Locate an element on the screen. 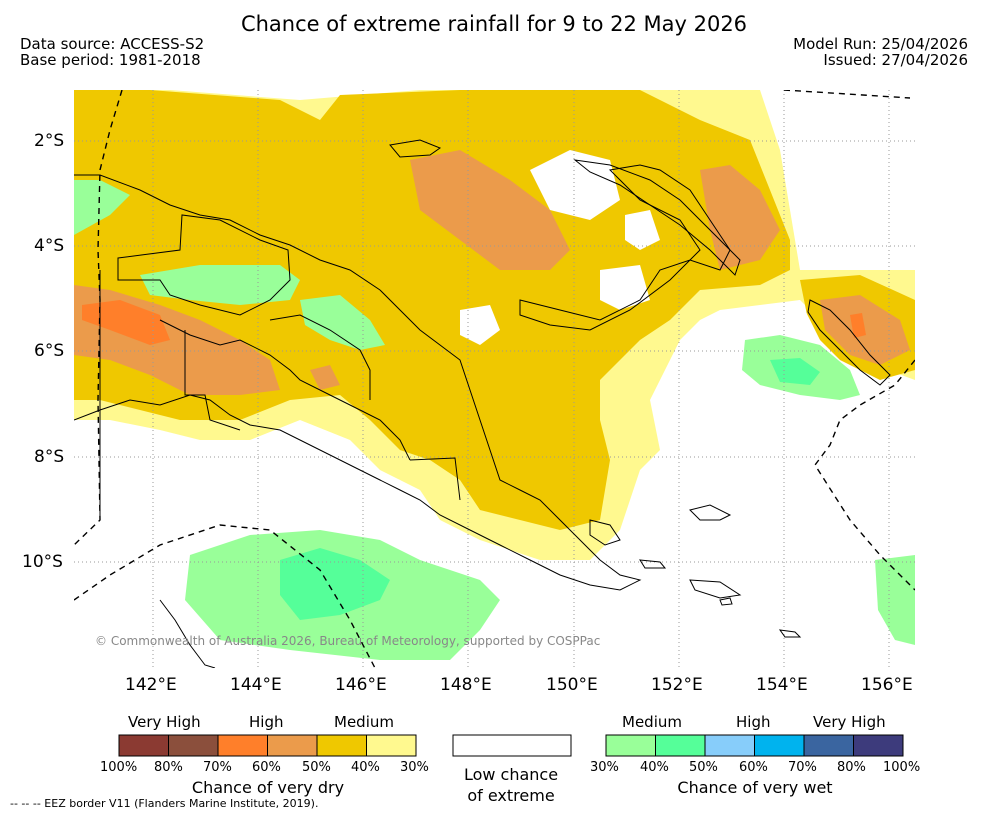  wet-caption: Chance of very wet is located at coordinates (755, 787).